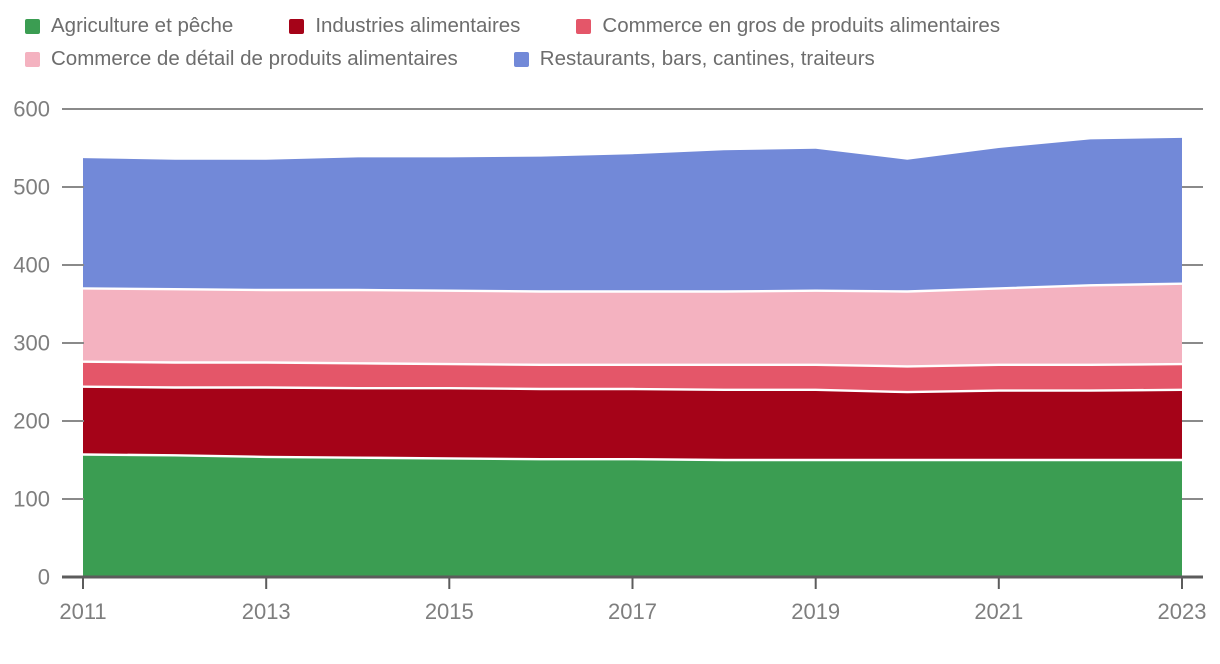 This screenshot has height=664, width=1220. I want to click on y-tick-label: 200, so click(31, 421).